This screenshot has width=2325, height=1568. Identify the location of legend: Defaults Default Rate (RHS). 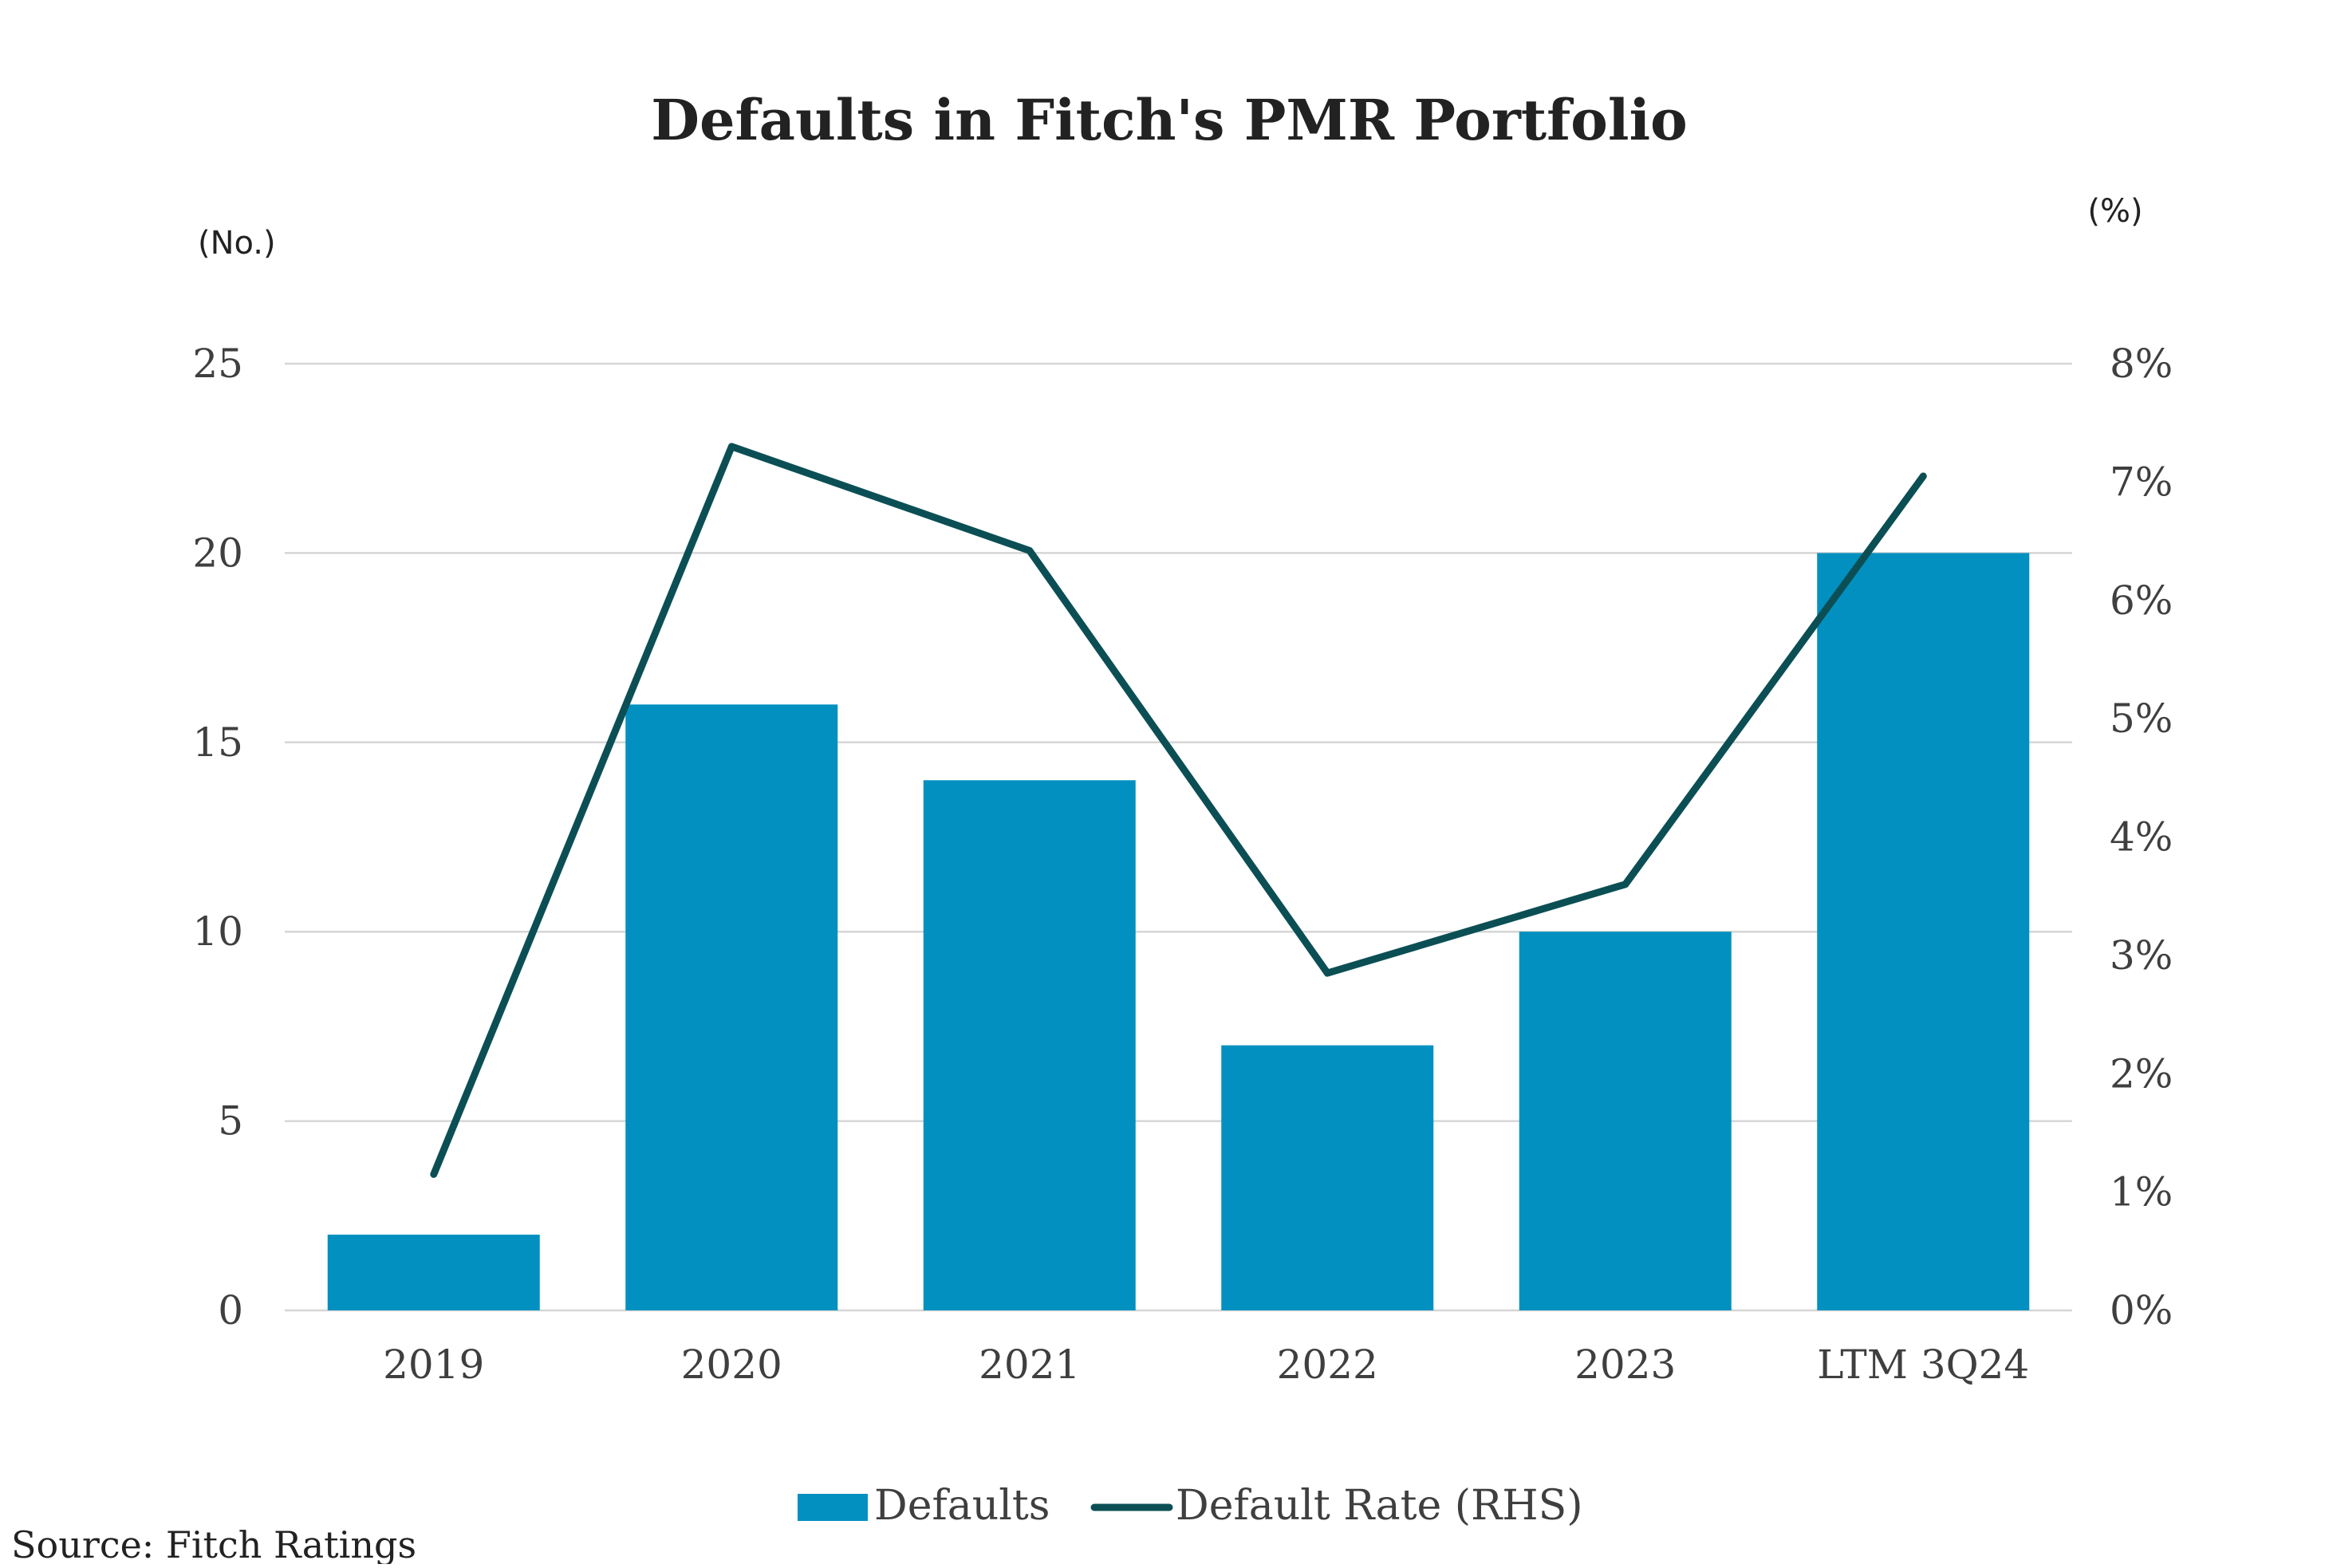
(1190, 1506).